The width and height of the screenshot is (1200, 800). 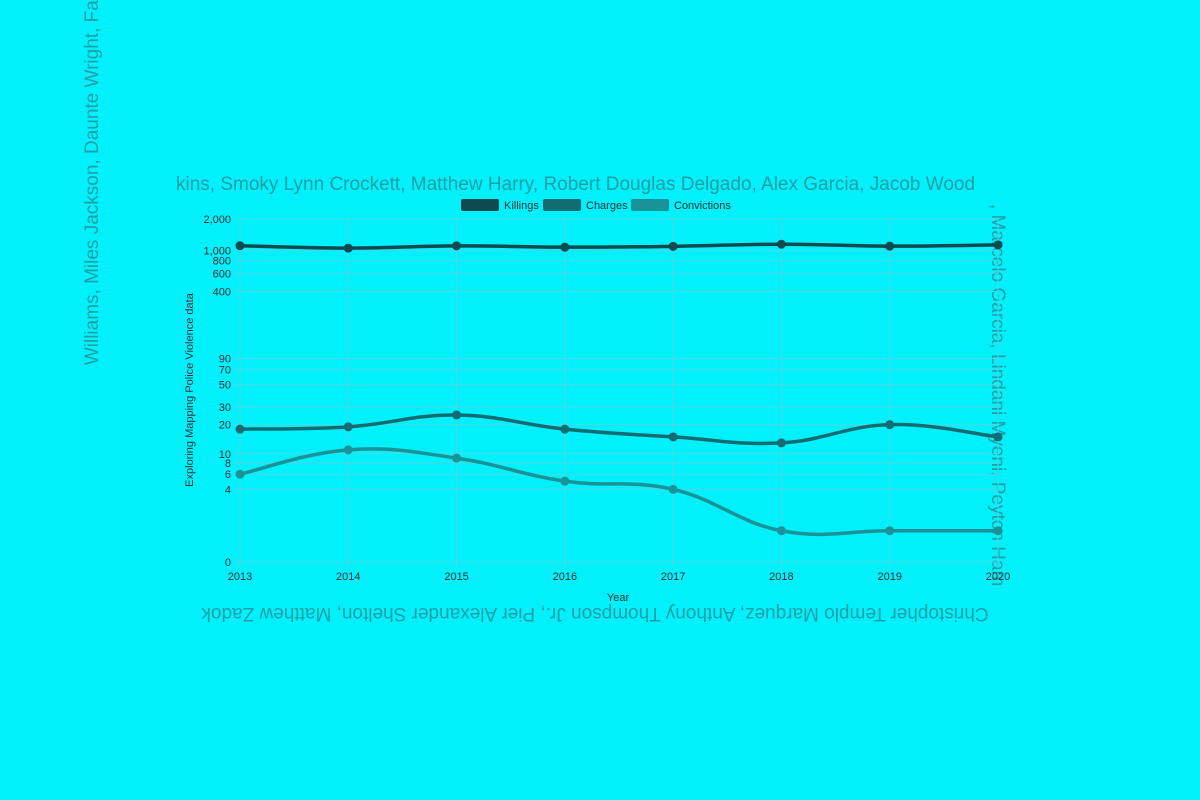 I want to click on legend: Killings Charges Convictions, so click(x=596, y=205).